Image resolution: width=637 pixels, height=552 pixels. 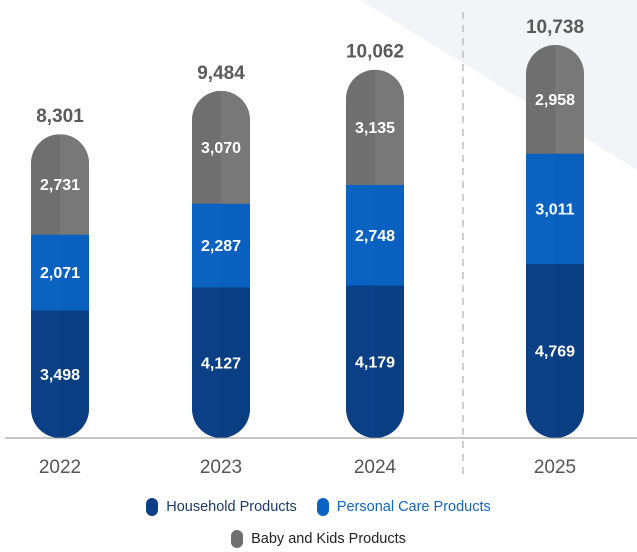 I want to click on bar-2024, so click(x=375, y=254).